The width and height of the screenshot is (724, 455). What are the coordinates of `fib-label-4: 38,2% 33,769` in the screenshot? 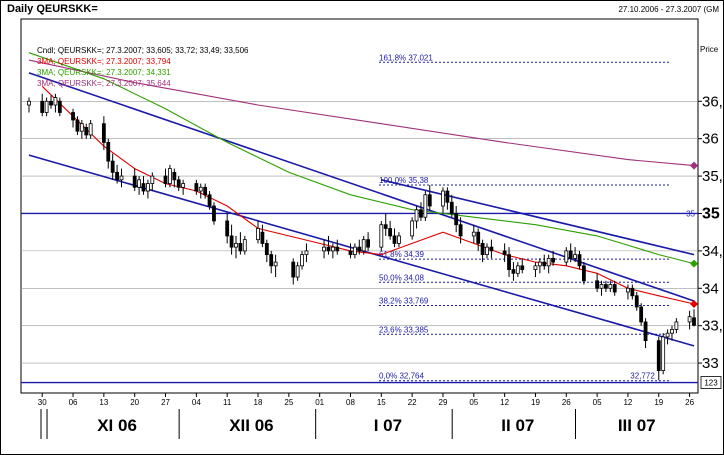 It's located at (404, 301).